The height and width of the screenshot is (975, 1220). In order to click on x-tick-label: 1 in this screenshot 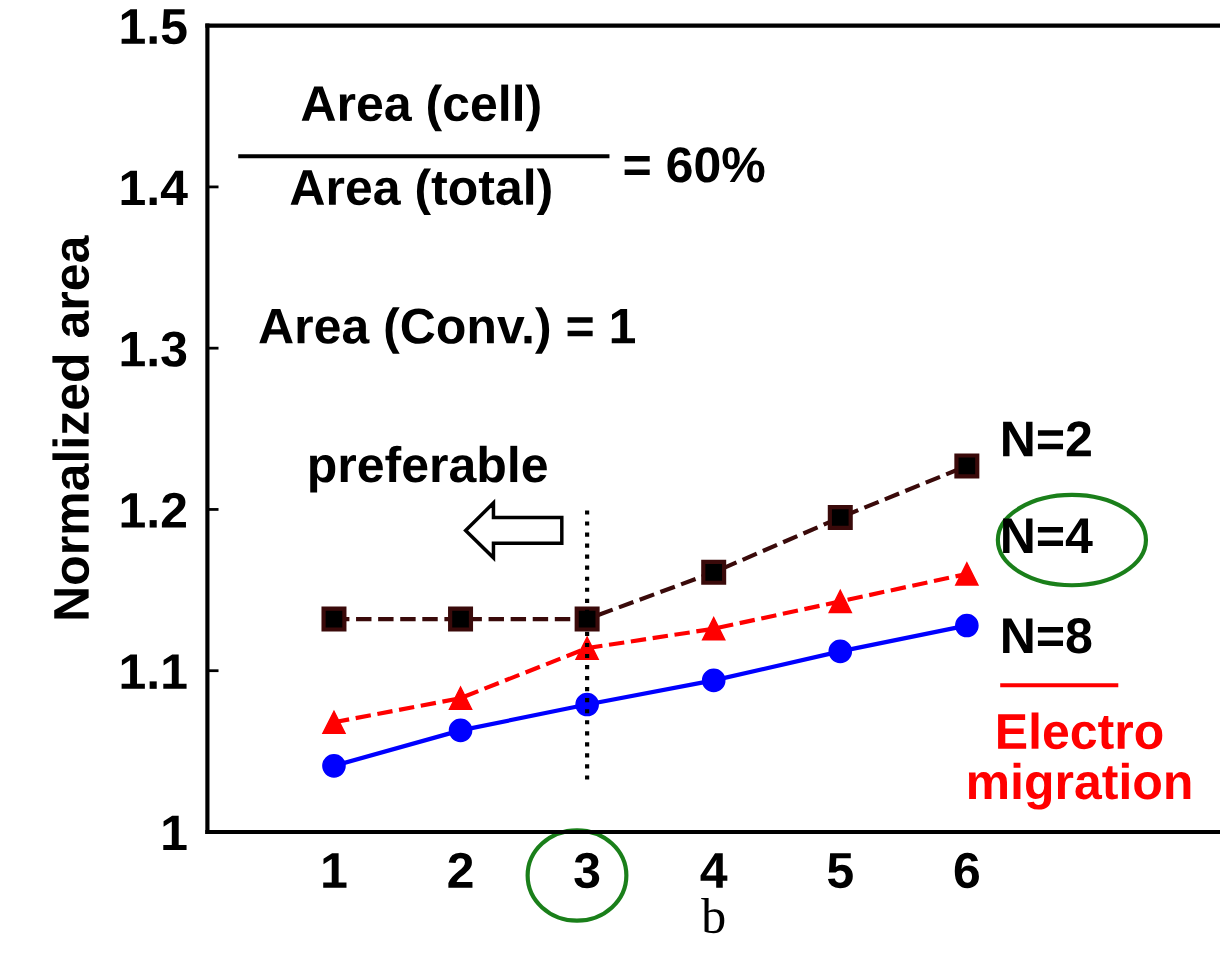, I will do `click(335, 870)`.